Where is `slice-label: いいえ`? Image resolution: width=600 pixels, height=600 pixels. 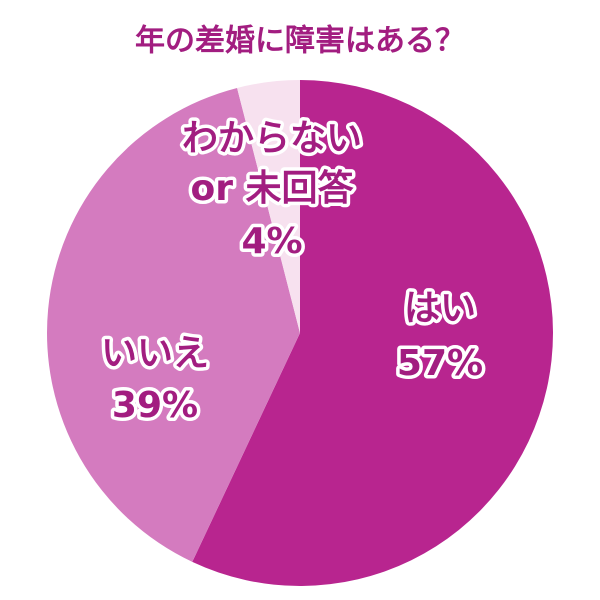 slice-label: いいえ is located at coordinates (155, 353).